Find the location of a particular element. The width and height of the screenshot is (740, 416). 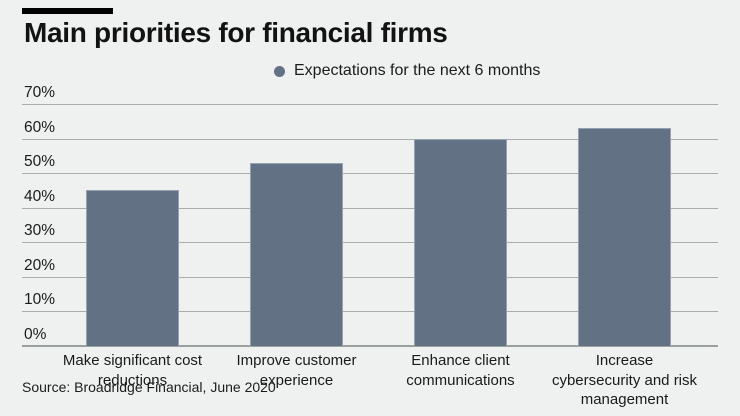

y-axis-tick-label: 70% is located at coordinates (40, 92).